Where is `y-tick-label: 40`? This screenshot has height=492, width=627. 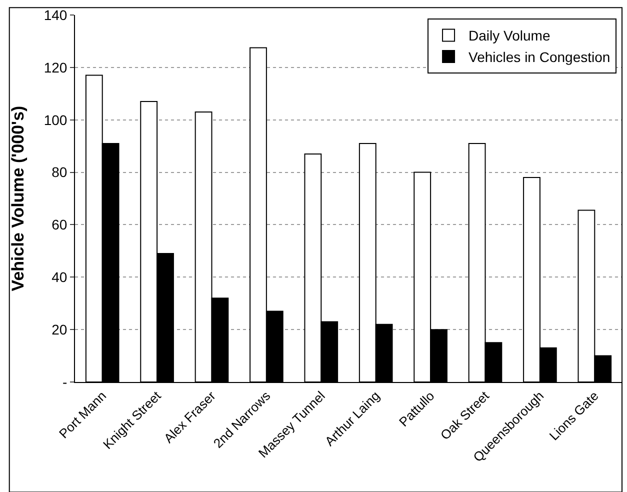
y-tick-label: 40 is located at coordinates (60, 277).